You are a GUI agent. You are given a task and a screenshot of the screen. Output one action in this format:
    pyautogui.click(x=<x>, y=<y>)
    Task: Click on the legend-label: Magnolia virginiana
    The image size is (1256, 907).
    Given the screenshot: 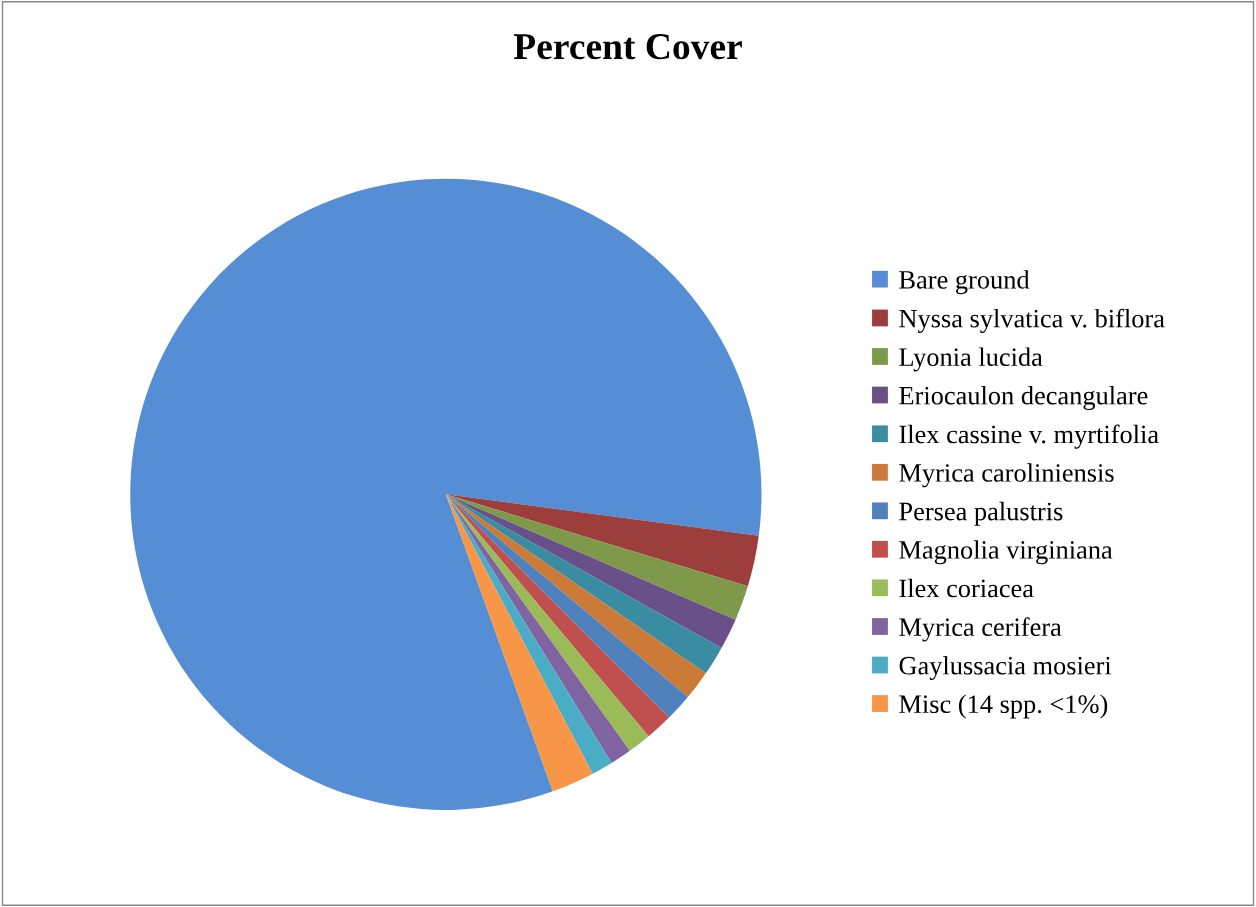 What is the action you would take?
    pyautogui.click(x=1006, y=552)
    